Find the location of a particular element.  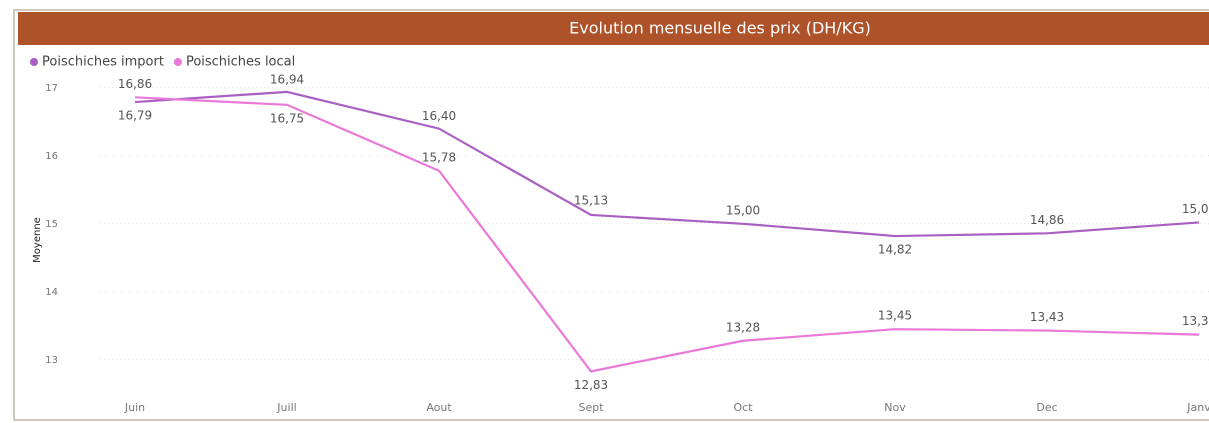

data-label: 16,40 is located at coordinates (439, 116).